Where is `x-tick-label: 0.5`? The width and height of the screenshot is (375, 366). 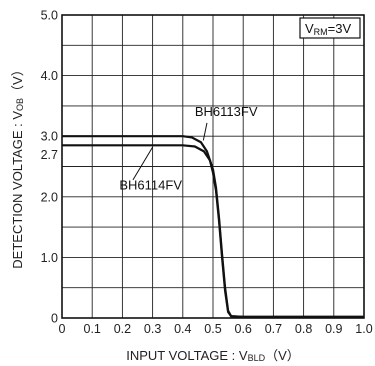
x-tick-label: 0.5 is located at coordinates (212, 329).